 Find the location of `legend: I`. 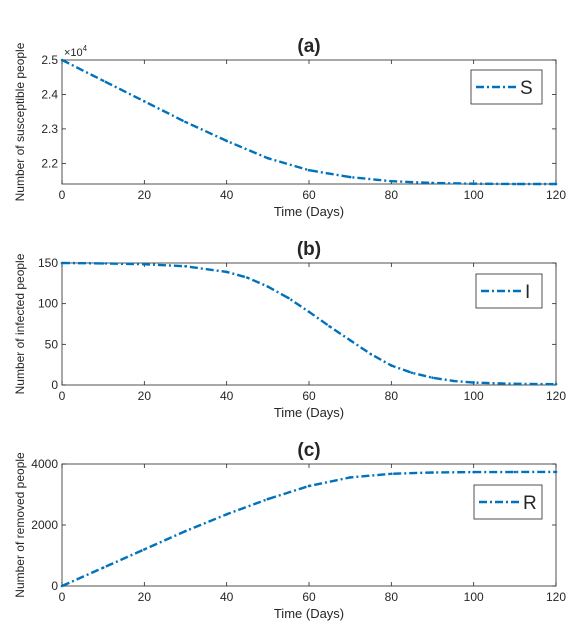

legend: I is located at coordinates (509, 291).